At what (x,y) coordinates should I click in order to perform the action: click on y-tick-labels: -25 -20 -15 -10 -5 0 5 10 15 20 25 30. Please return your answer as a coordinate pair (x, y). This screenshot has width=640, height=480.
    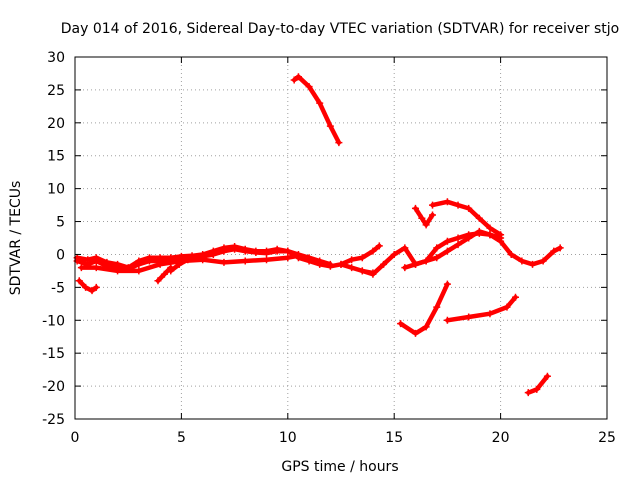
    Looking at the image, I should click on (53, 239).